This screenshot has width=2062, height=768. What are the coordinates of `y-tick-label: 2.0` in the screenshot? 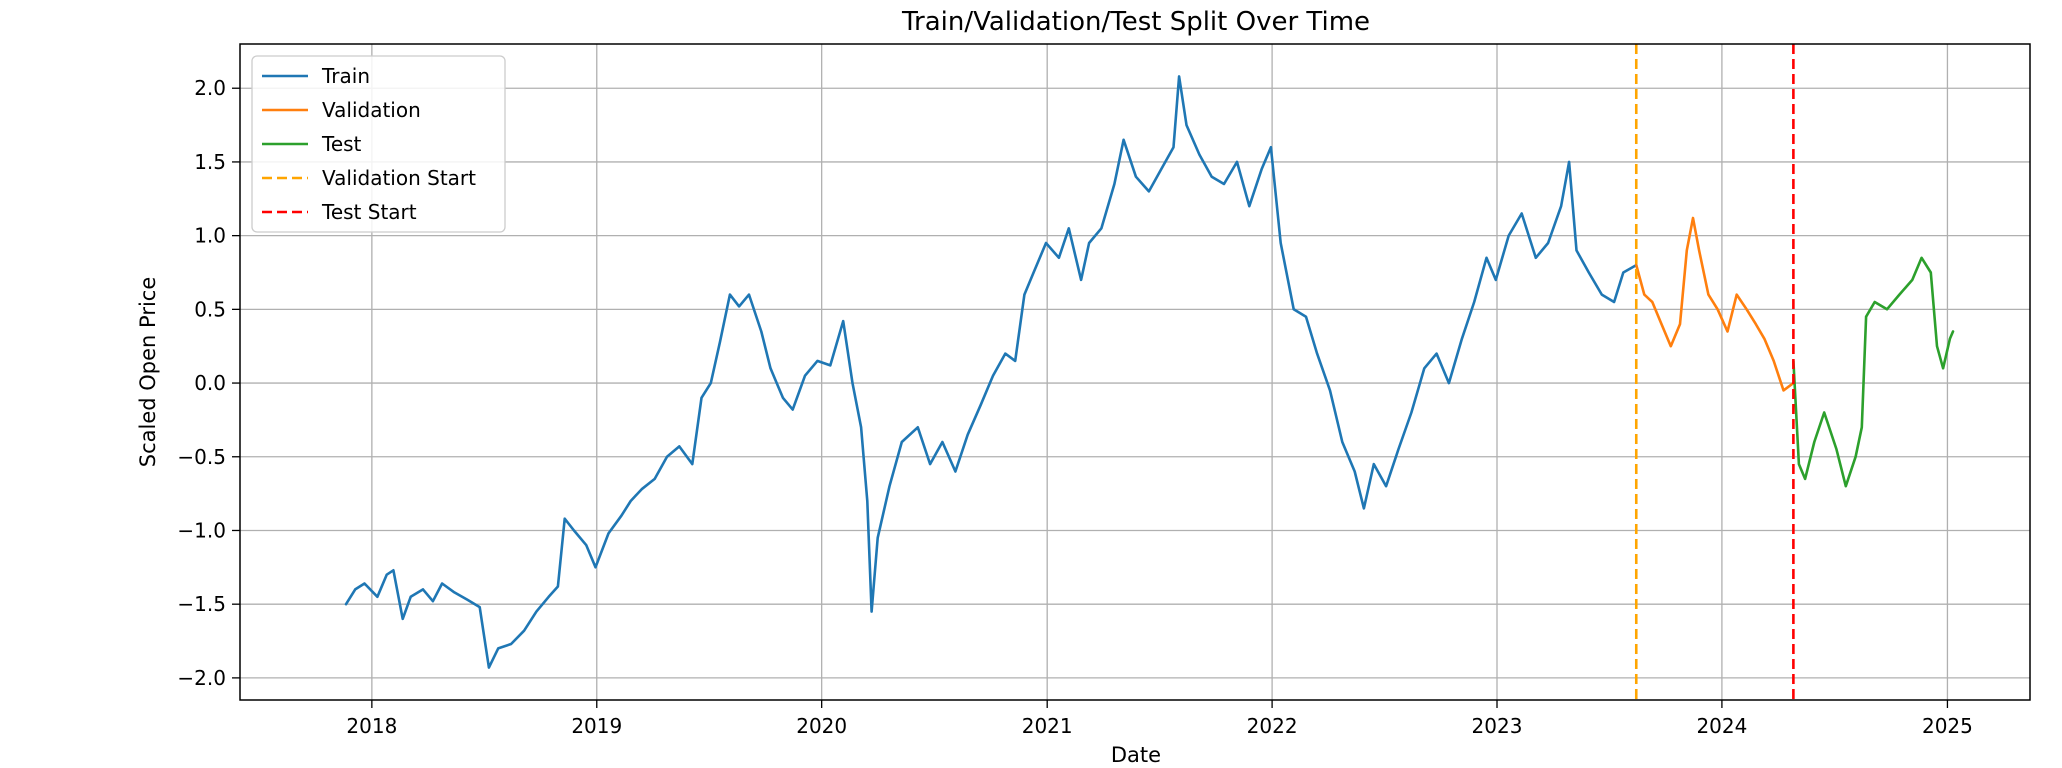 It's located at (210, 88).